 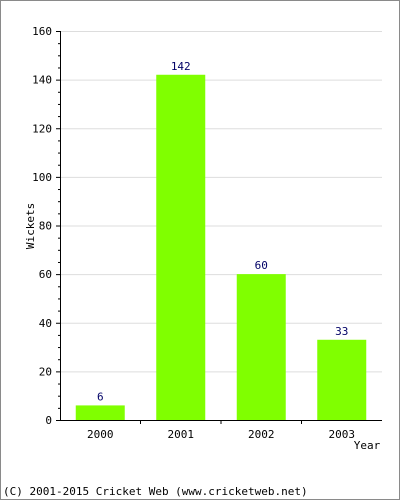 I want to click on bar-2001, so click(x=181, y=247).